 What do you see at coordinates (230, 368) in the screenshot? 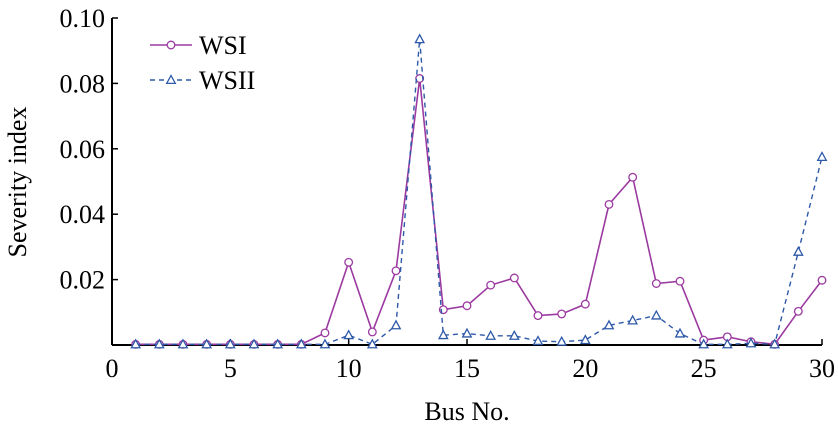
I see `x-tick-label: 5` at bounding box center [230, 368].